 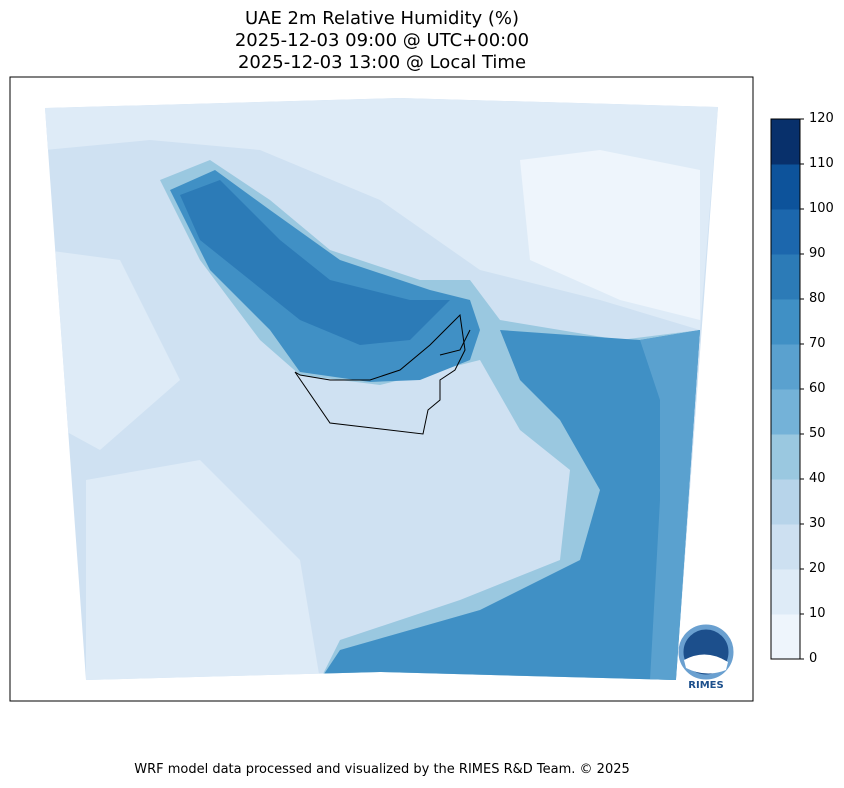 I want to click on colorbar-tick-label: 120, so click(x=821, y=118).